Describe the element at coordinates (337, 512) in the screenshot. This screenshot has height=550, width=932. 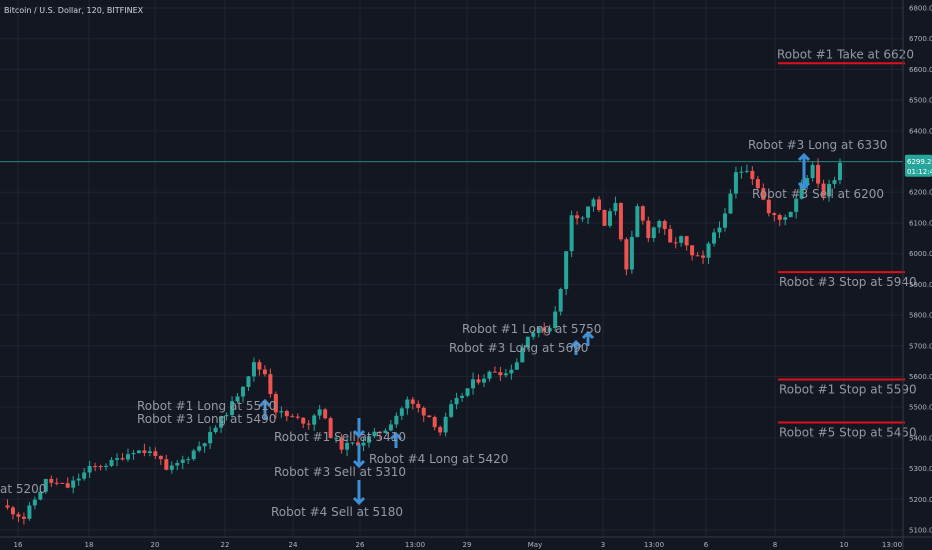
I see `trade-annotation: Robot #4 Sell at 5180` at that location.